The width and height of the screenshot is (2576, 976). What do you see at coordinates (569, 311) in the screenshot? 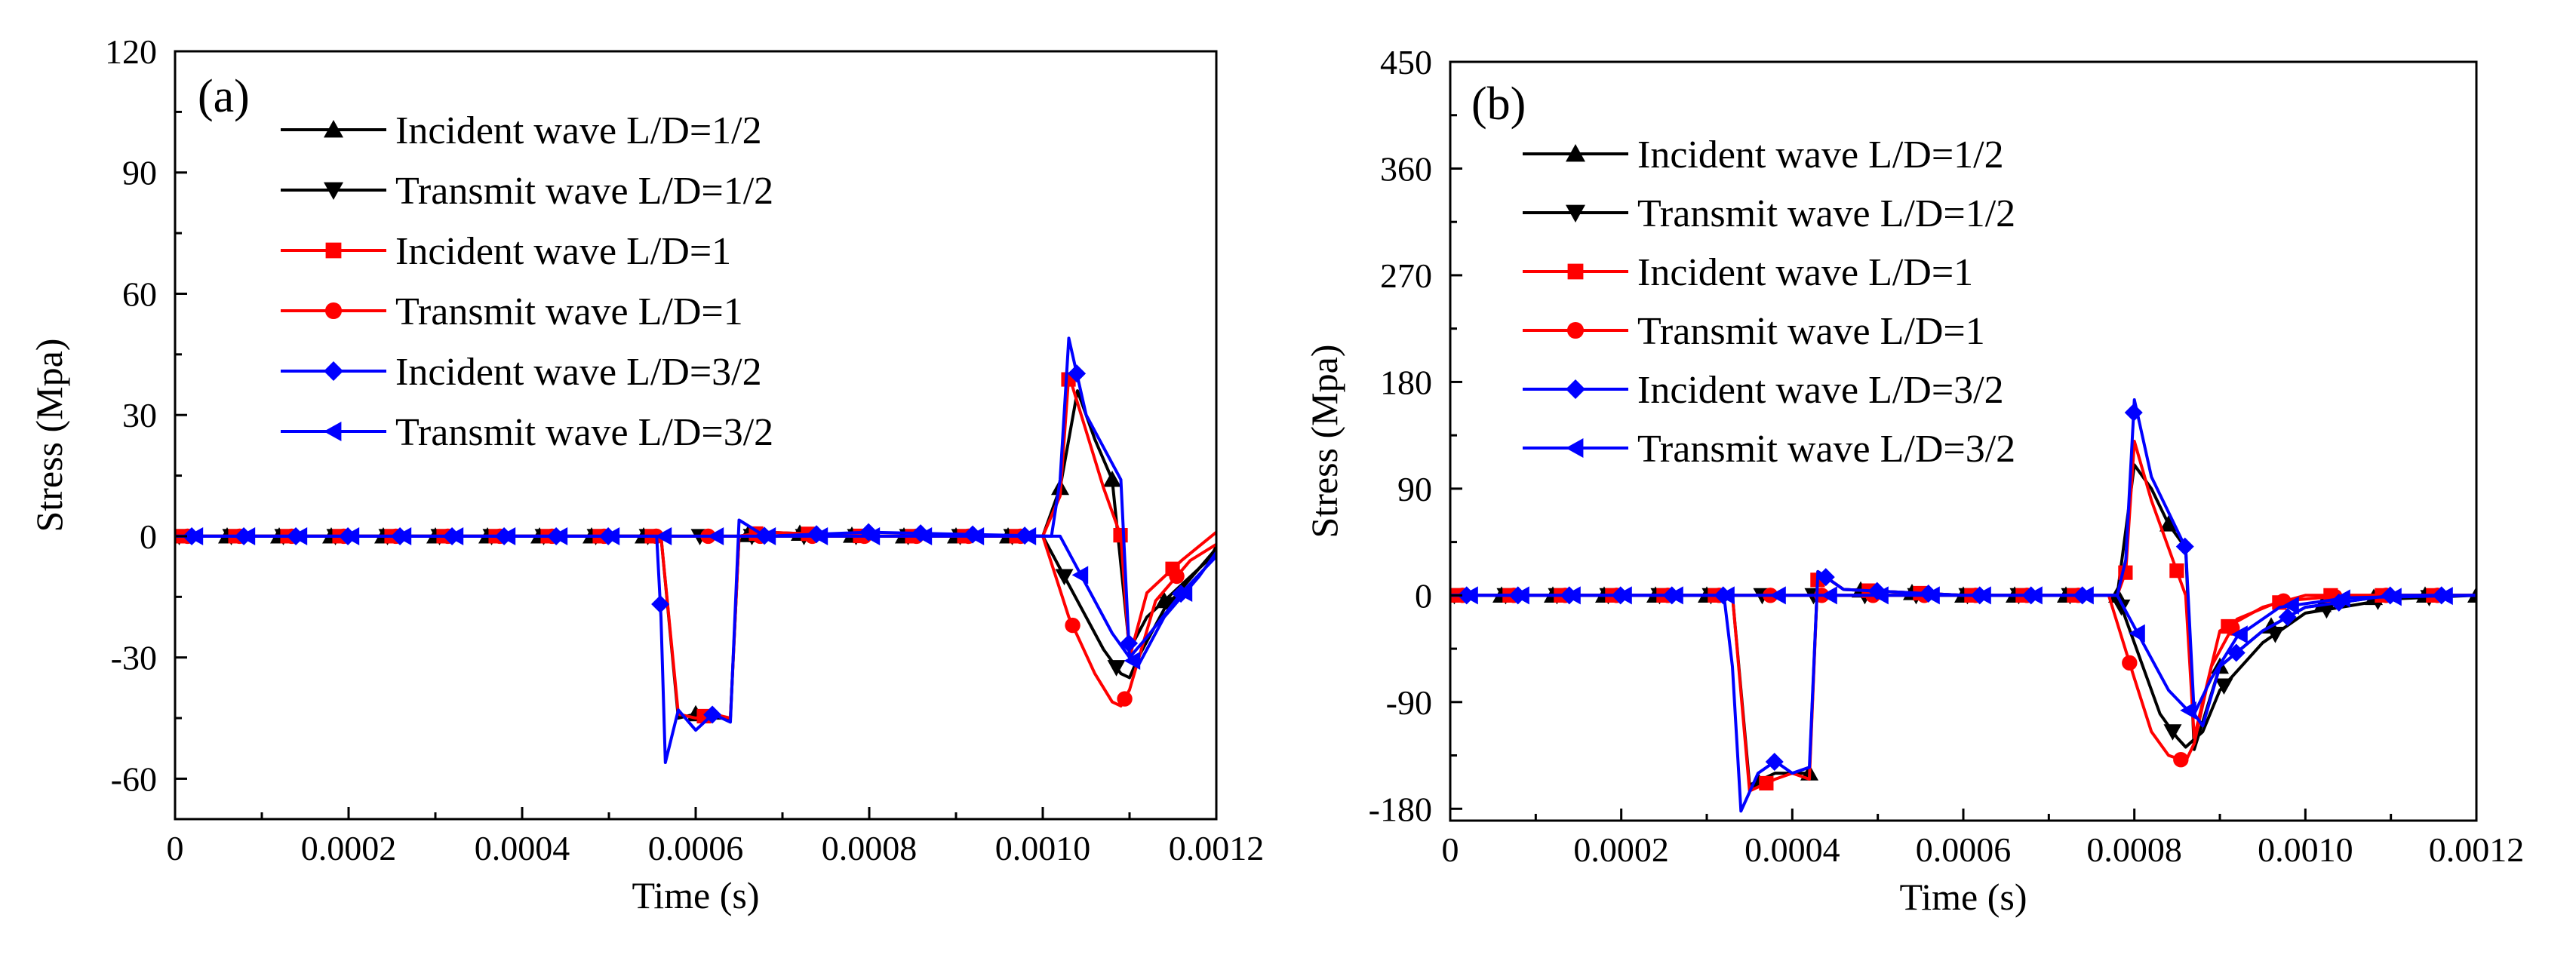
I see `legend-entry: Transmit wave L/D=1` at bounding box center [569, 311].